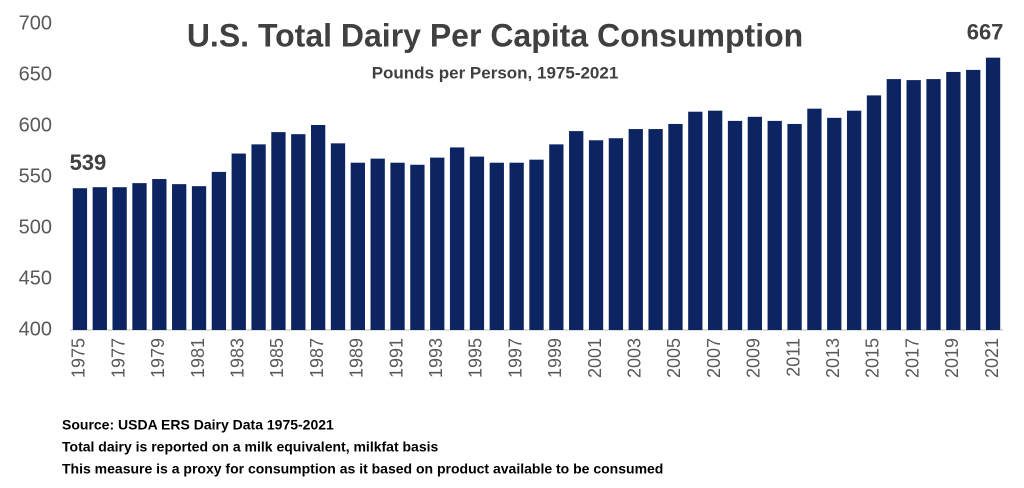 The width and height of the screenshot is (1024, 488). Describe the element at coordinates (595, 358) in the screenshot. I see `x-tick-label: 2001` at that location.